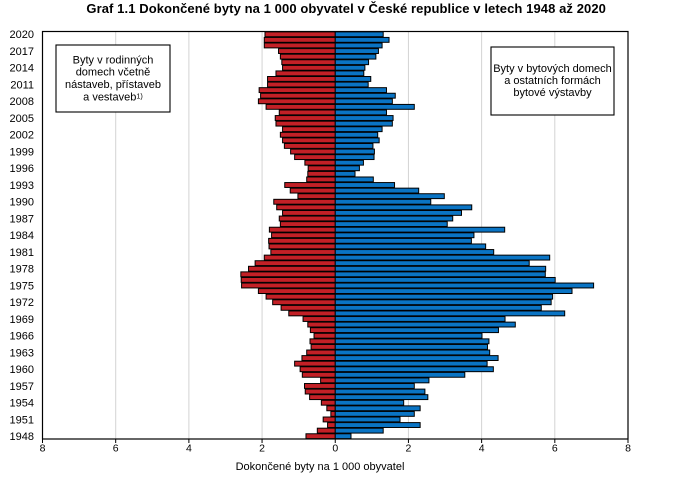  What do you see at coordinates (22, 69) in the screenshot?
I see `svg-text: 2014` at bounding box center [22, 69].